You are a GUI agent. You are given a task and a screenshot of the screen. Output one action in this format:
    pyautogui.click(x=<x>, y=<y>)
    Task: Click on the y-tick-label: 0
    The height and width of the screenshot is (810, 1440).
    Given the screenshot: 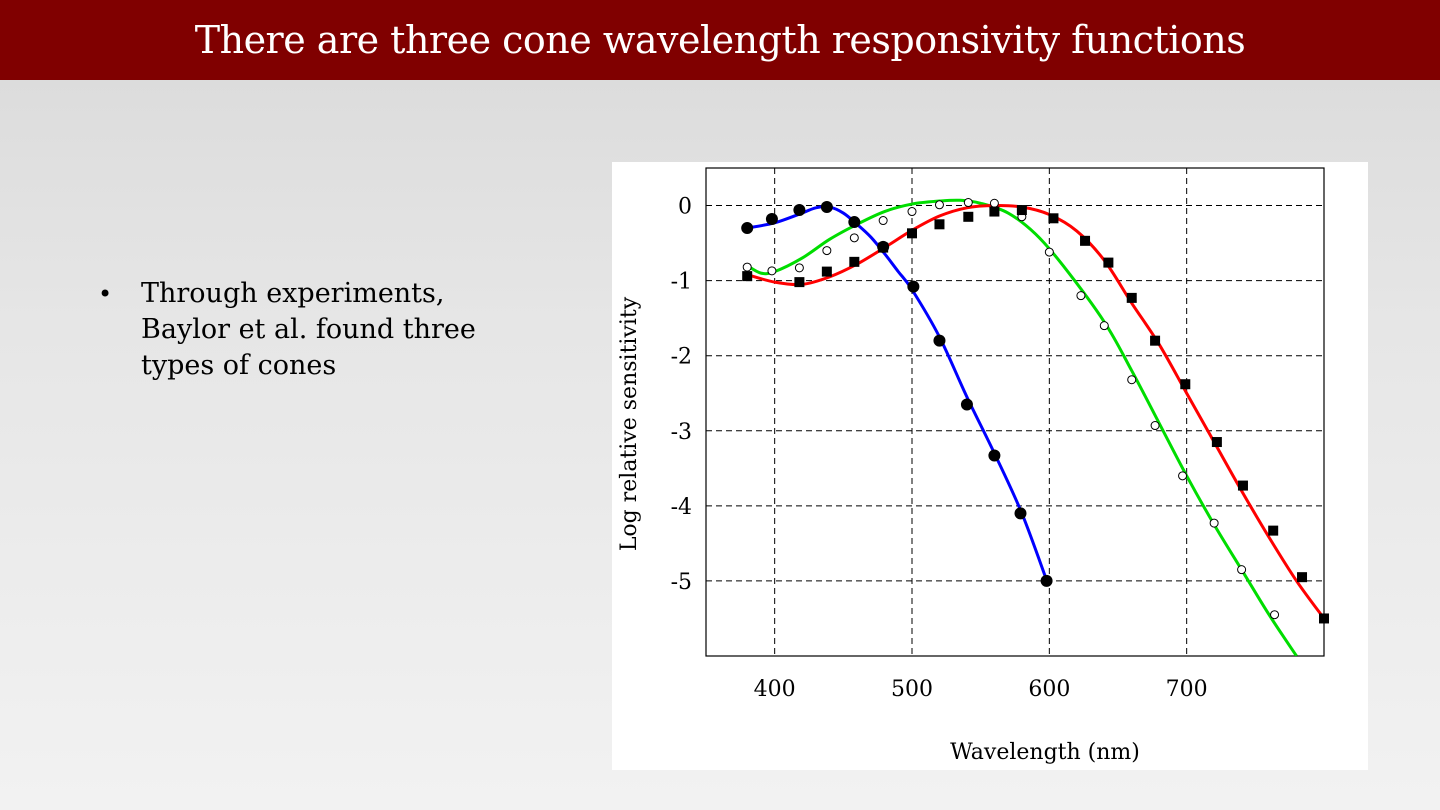 What is the action you would take?
    pyautogui.click(x=685, y=207)
    